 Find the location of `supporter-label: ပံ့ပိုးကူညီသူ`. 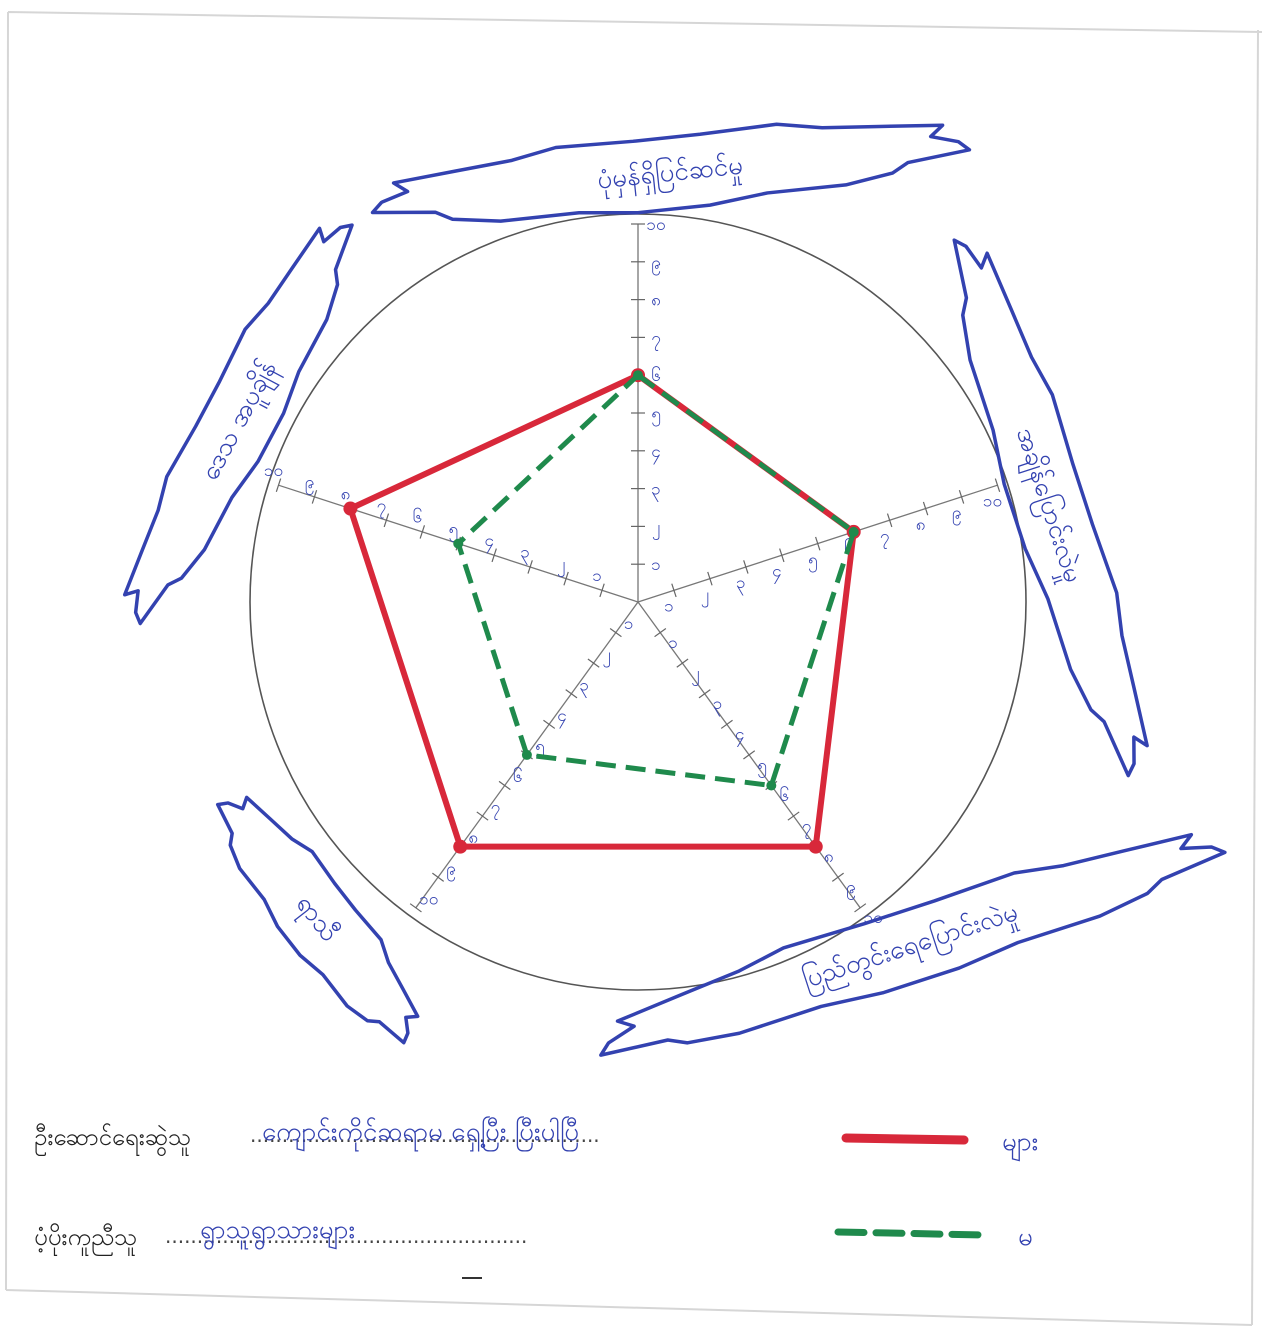

supporter-label: ပံ့ပိုးကူညီသူ is located at coordinates (85, 1239).